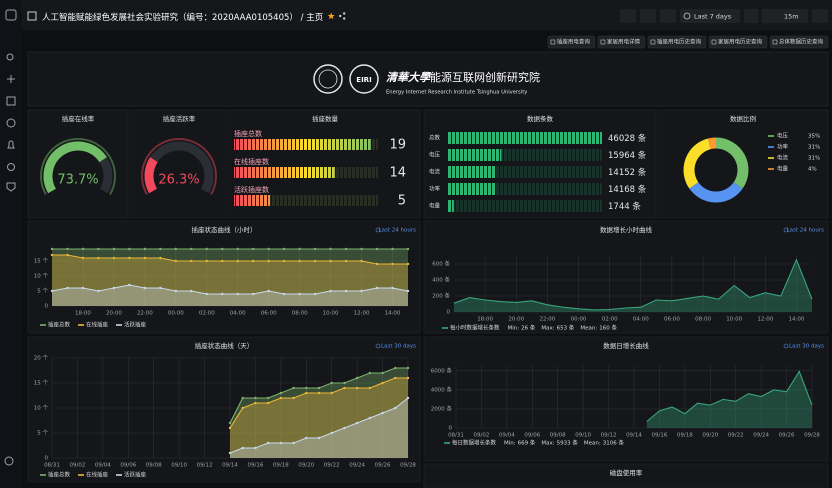 This screenshot has width=832, height=488. I want to click on sidebar-icons, so click(10, 237).